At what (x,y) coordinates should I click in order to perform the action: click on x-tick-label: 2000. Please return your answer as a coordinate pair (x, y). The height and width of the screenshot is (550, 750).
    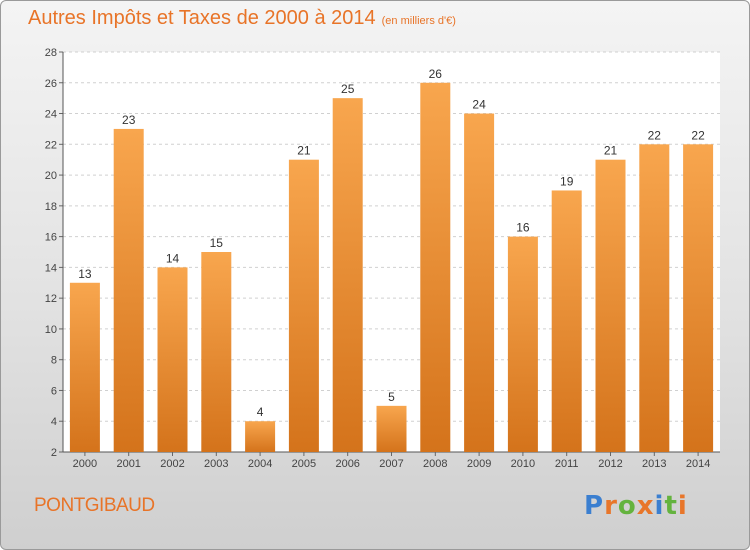
    Looking at the image, I should click on (85, 464).